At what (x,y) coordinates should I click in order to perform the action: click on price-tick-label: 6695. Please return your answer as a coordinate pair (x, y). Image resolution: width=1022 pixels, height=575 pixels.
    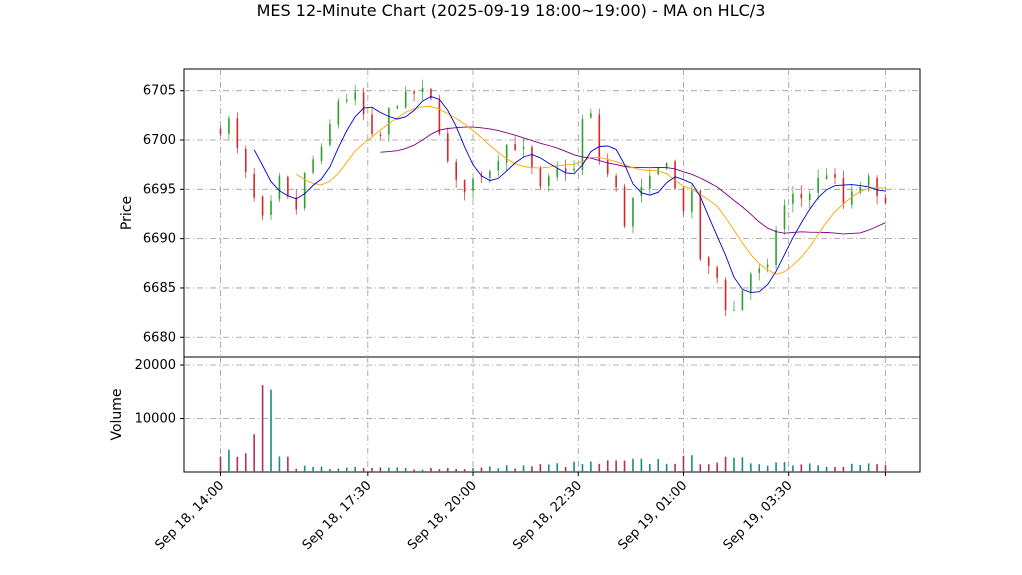
    Looking at the image, I should click on (159, 189).